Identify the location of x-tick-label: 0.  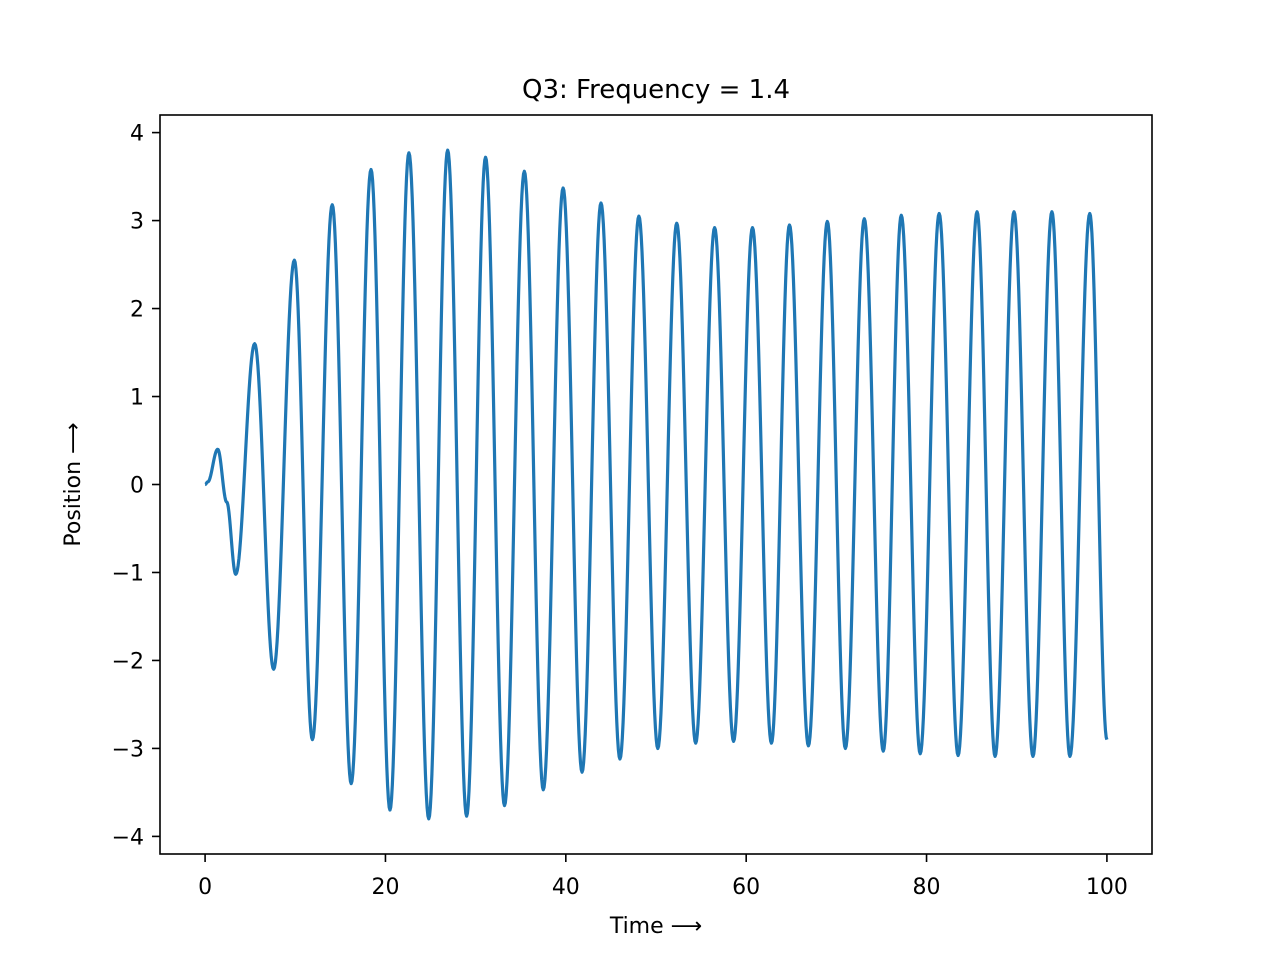
(205, 887).